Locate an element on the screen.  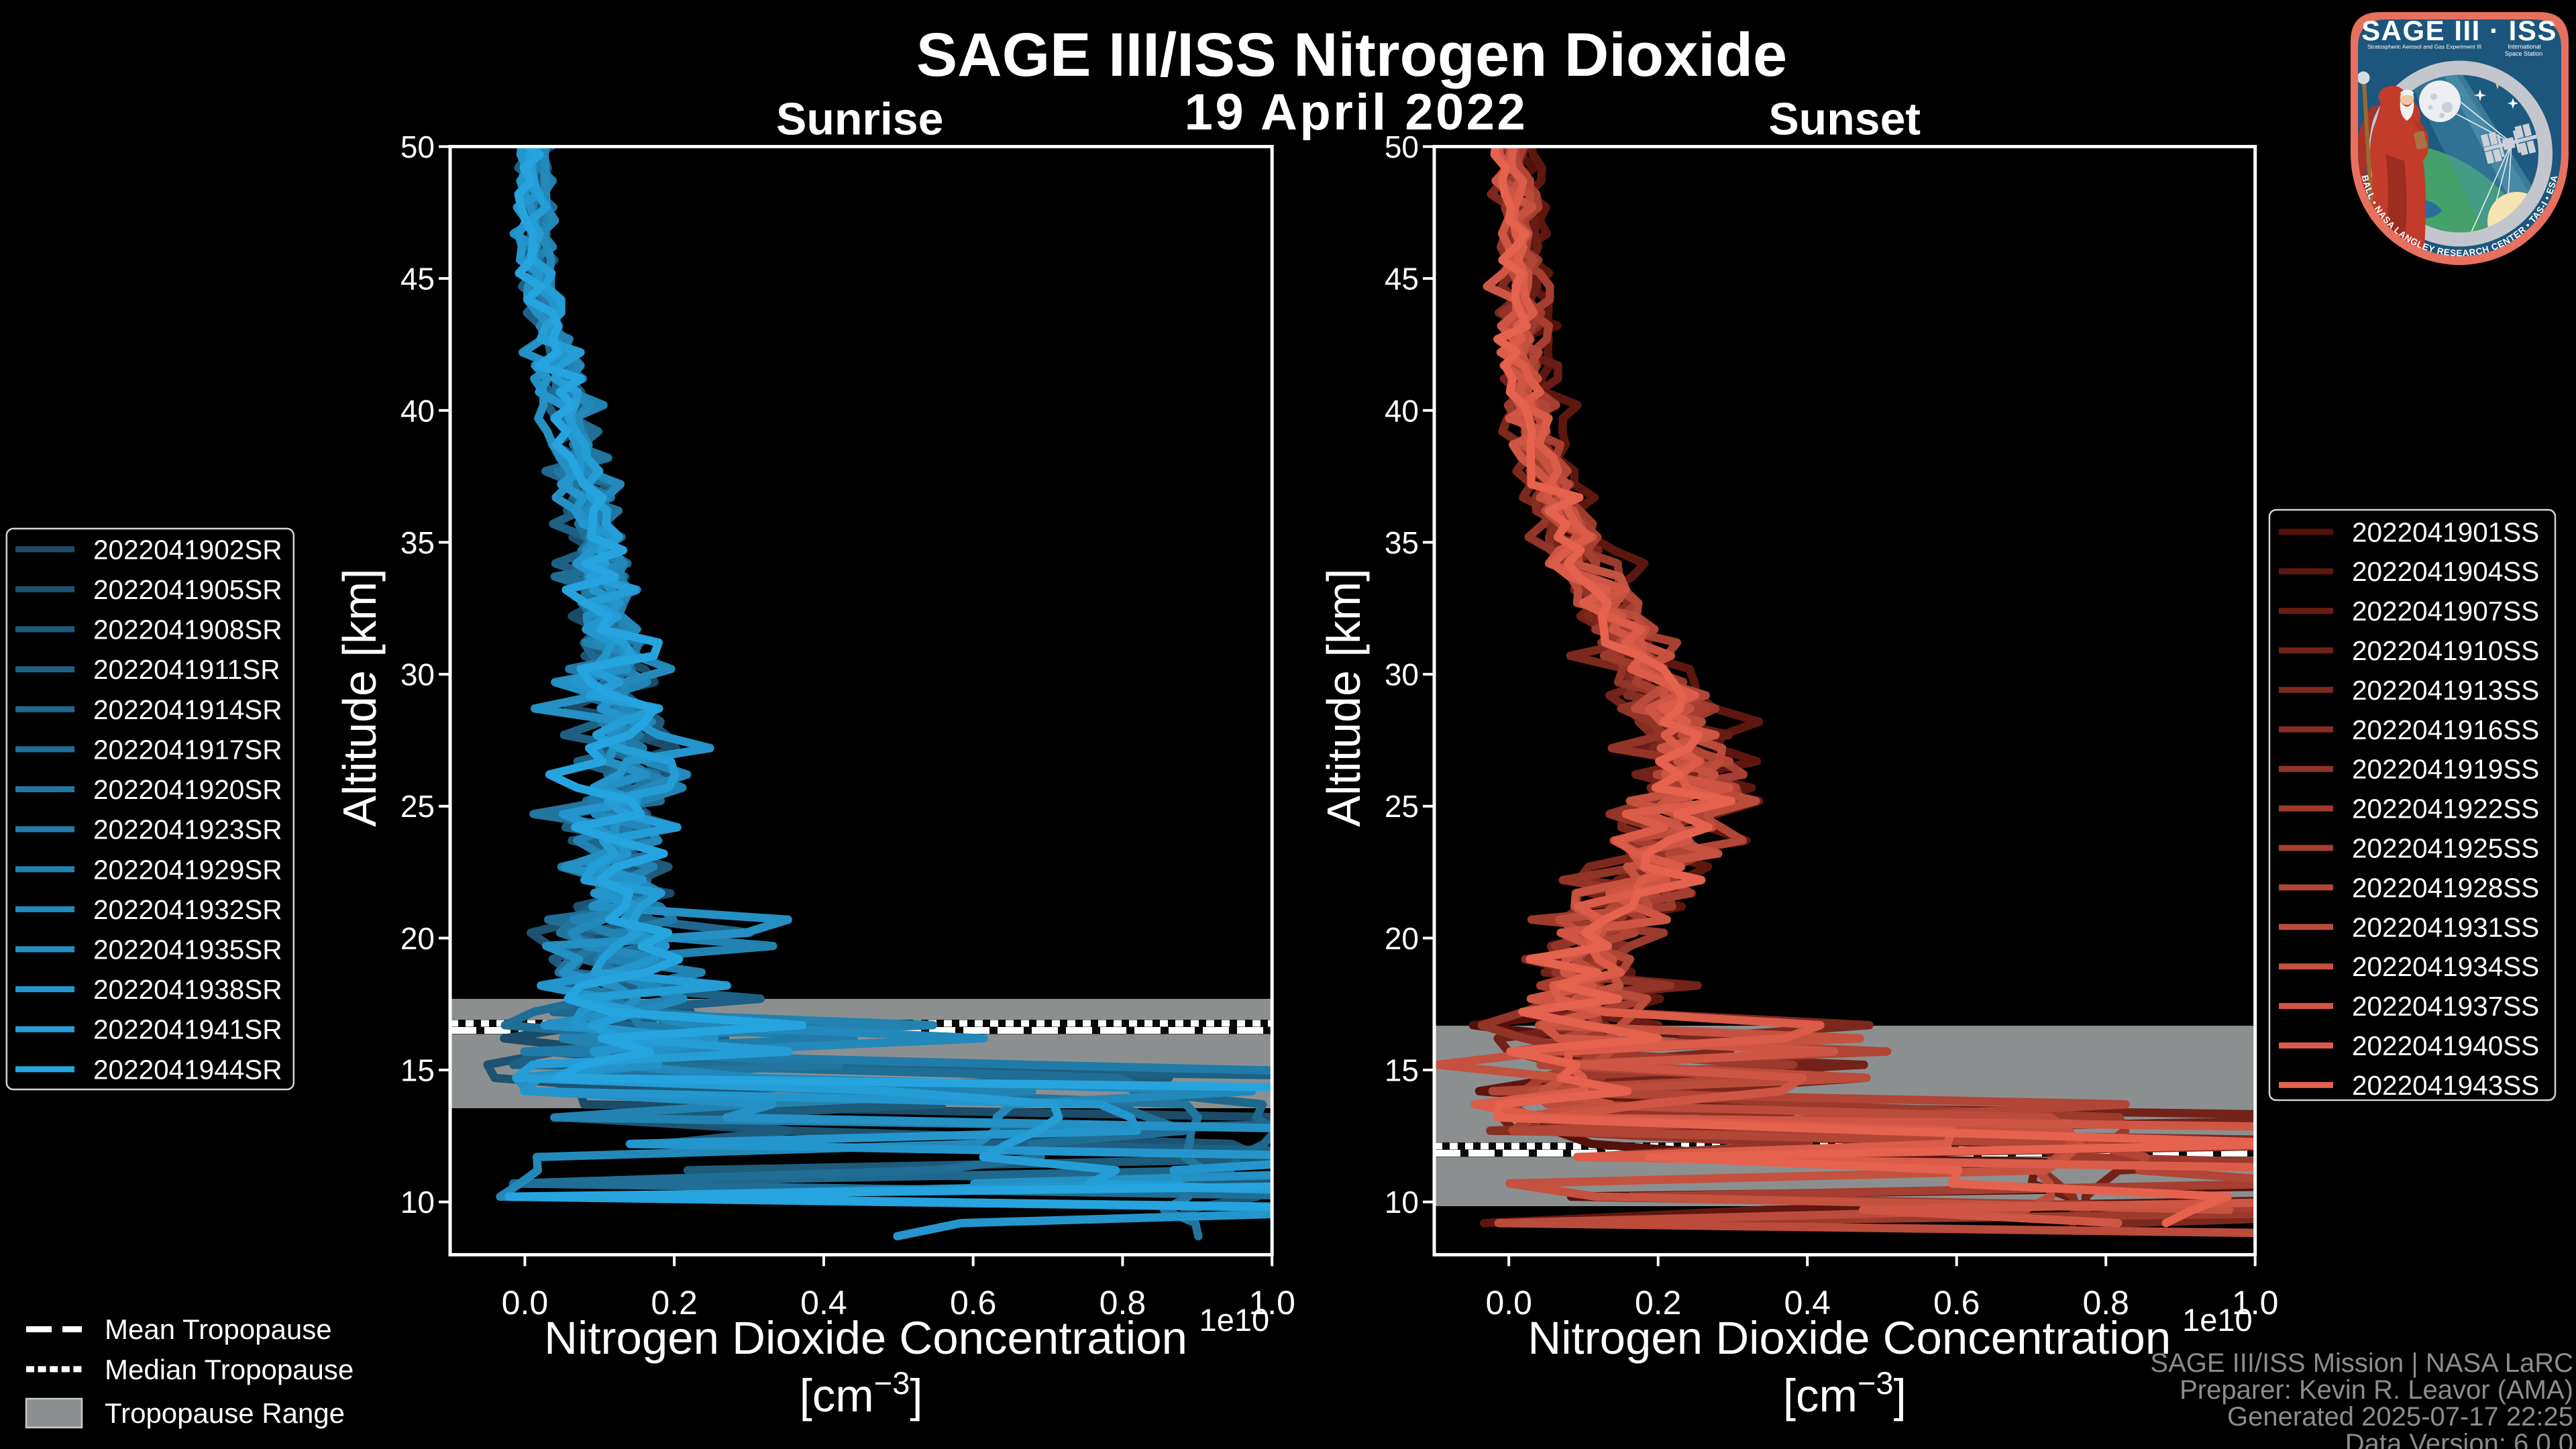
svg-text: Tropopause Range is located at coordinates (225, 1413).